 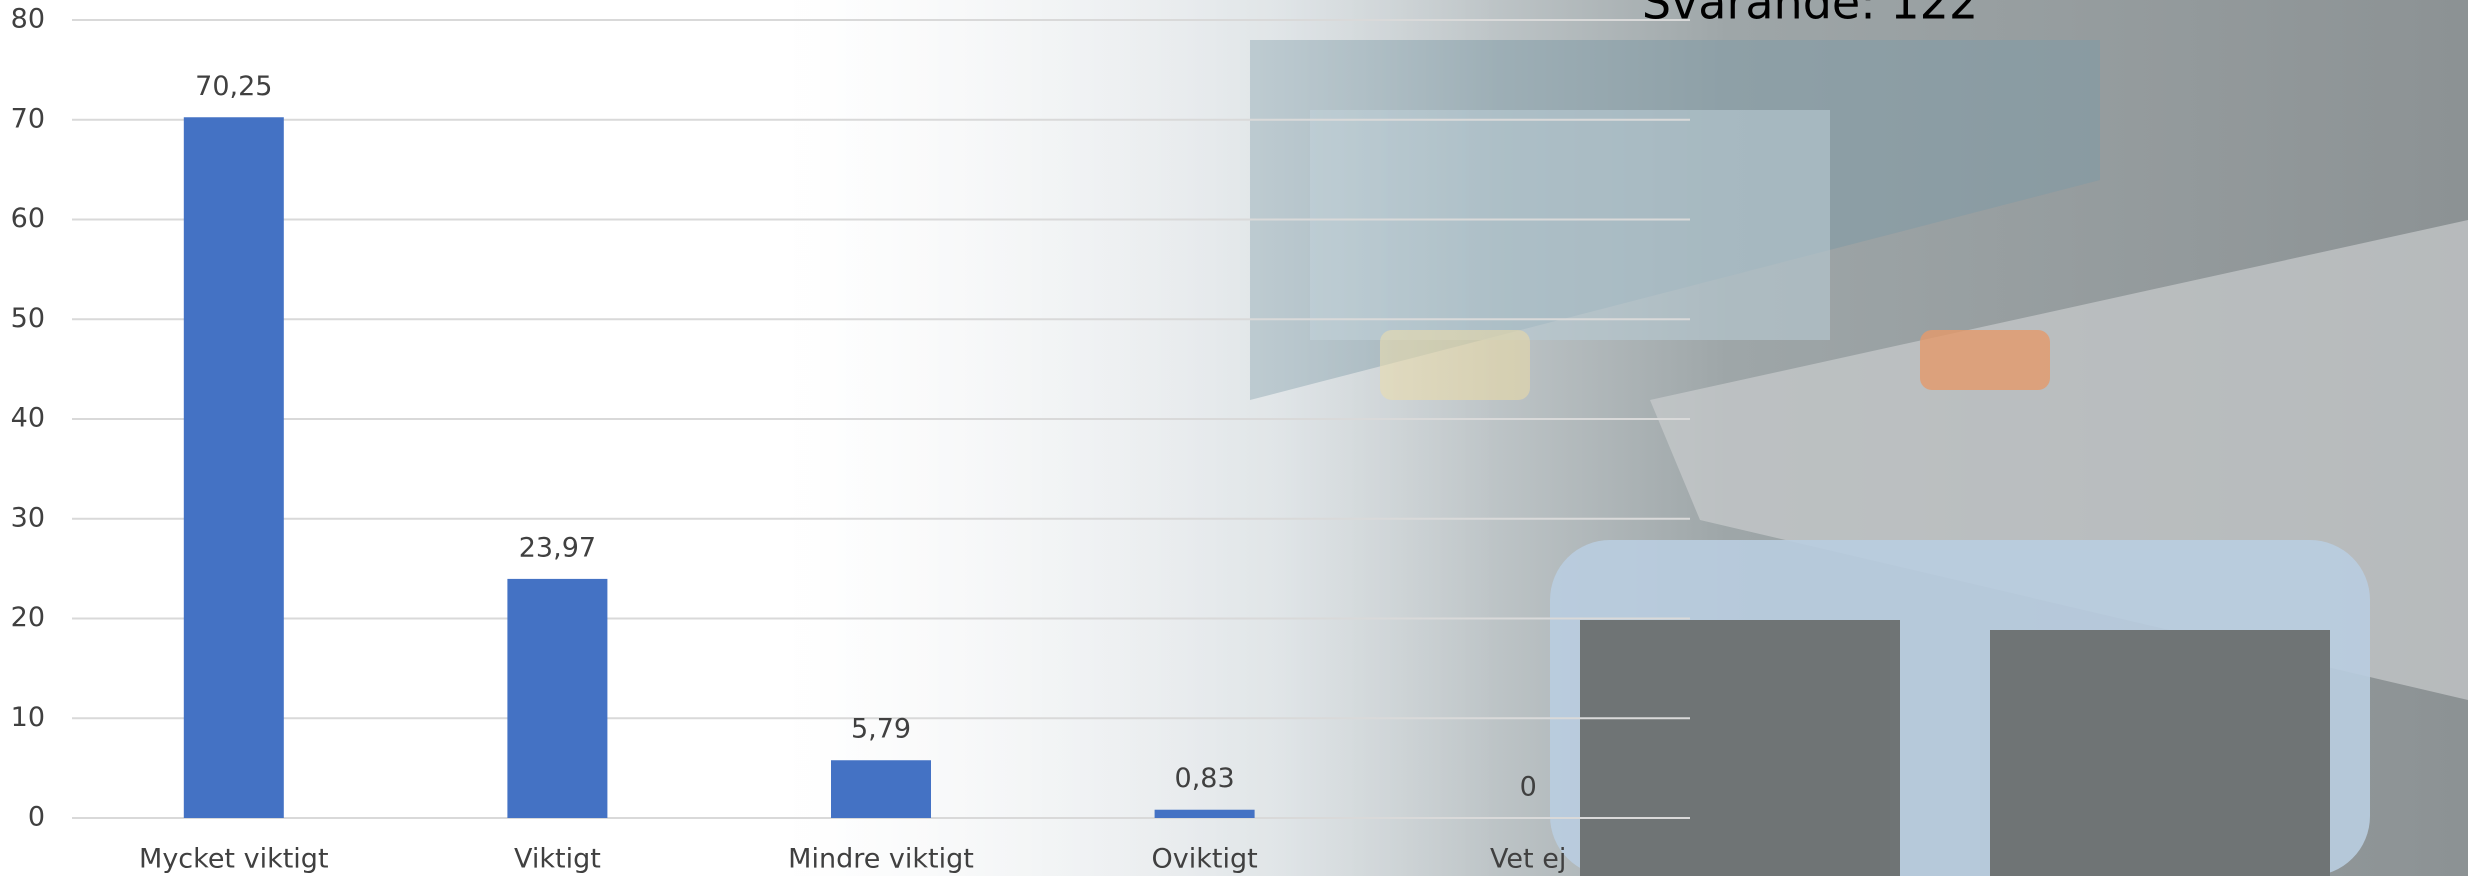 I want to click on y-tick-label: 30, so click(x=28, y=517).